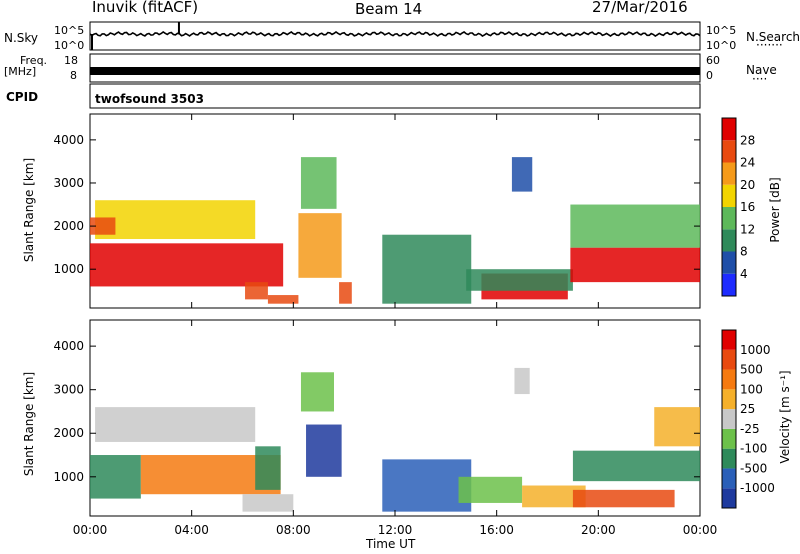  Describe the element at coordinates (68, 226) in the screenshot. I see `power-ytick-label: 2000` at that location.